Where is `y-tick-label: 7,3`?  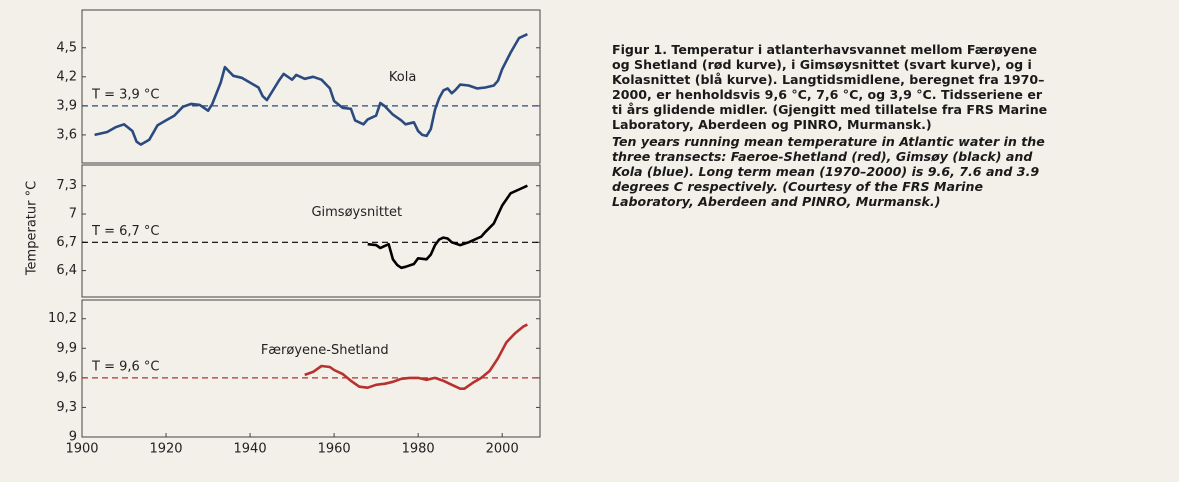 y-tick-label: 7,3 is located at coordinates (66, 185).